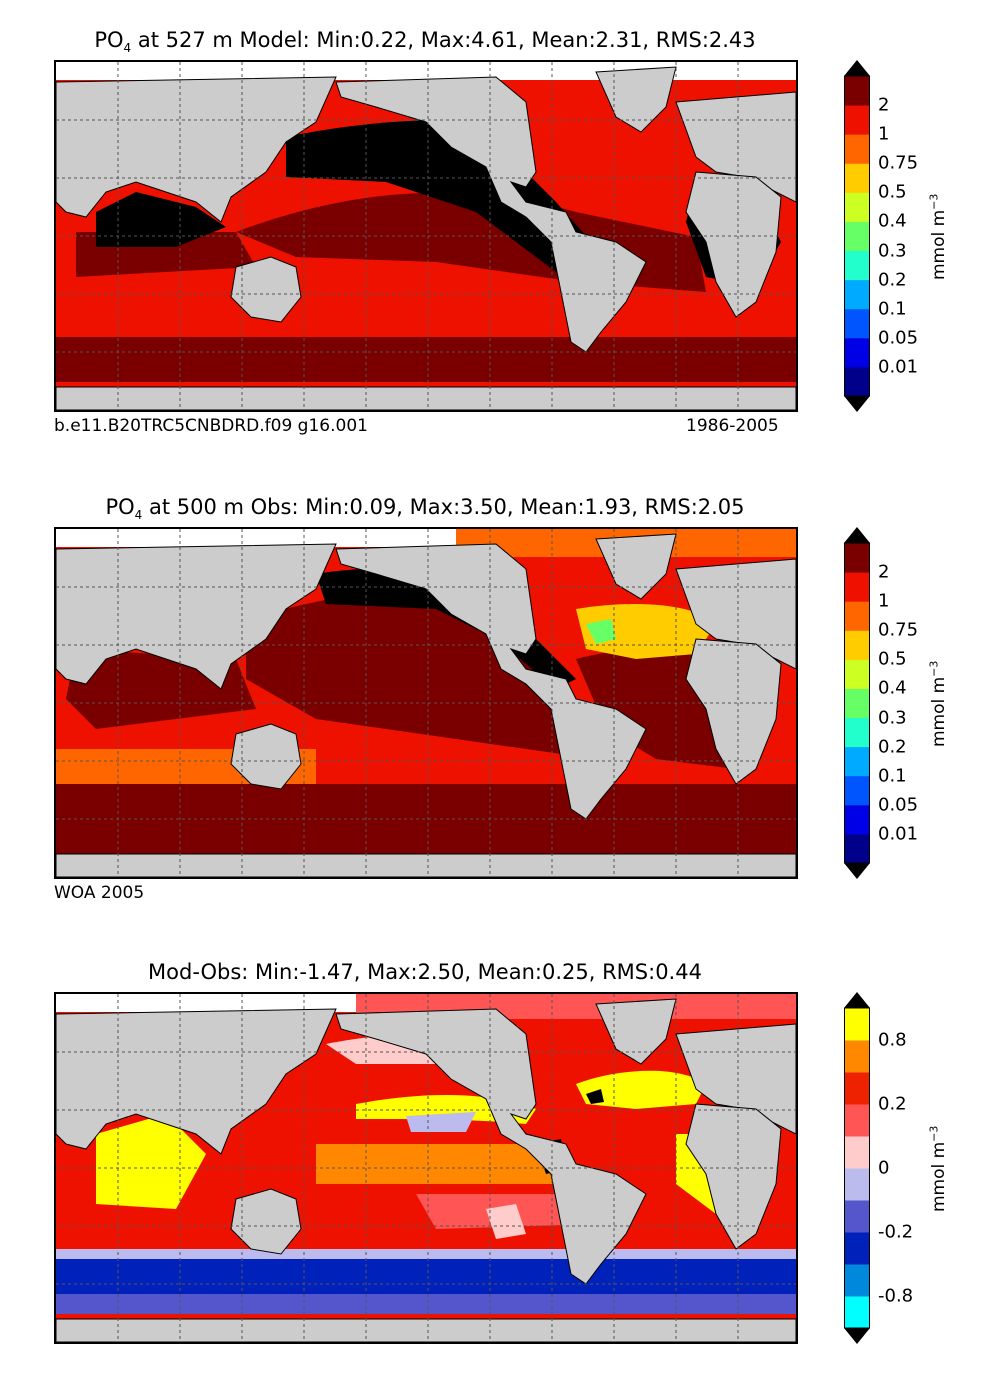  What do you see at coordinates (896, 1296) in the screenshot?
I see `colorbar-tick-label: -0.8` at bounding box center [896, 1296].